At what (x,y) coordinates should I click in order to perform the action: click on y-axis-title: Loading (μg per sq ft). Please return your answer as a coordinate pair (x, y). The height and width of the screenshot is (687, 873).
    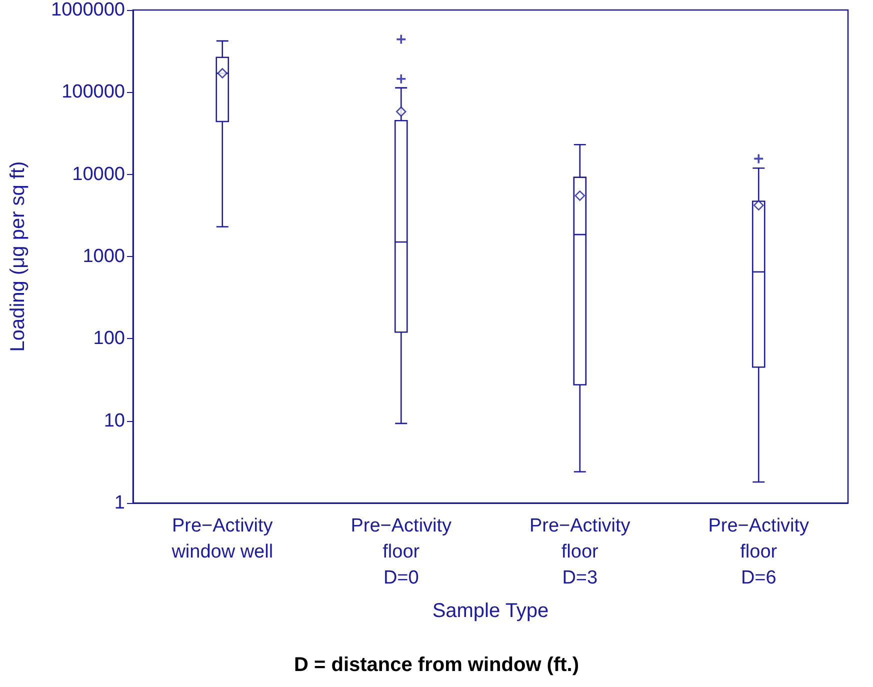
    Looking at the image, I should click on (18, 256).